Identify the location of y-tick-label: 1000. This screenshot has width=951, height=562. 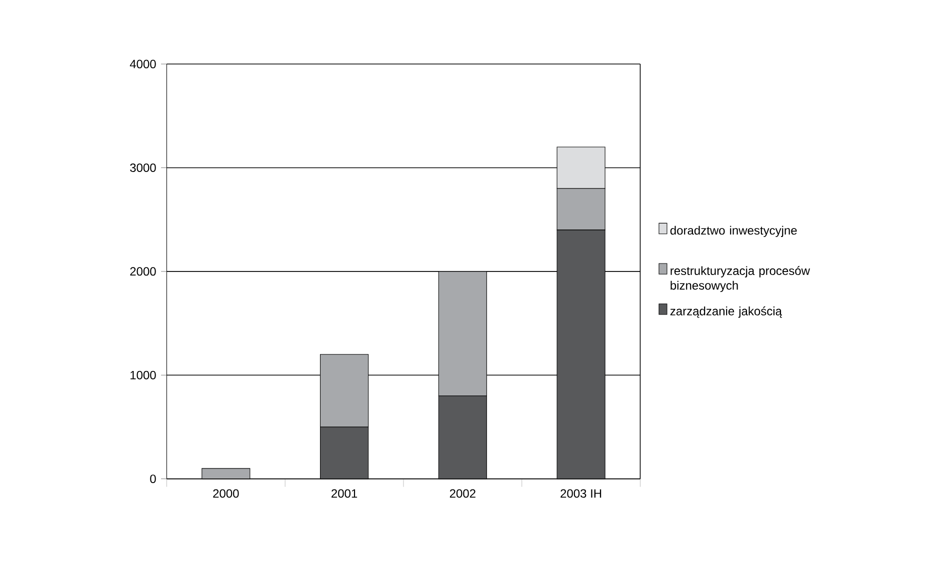
(143, 375).